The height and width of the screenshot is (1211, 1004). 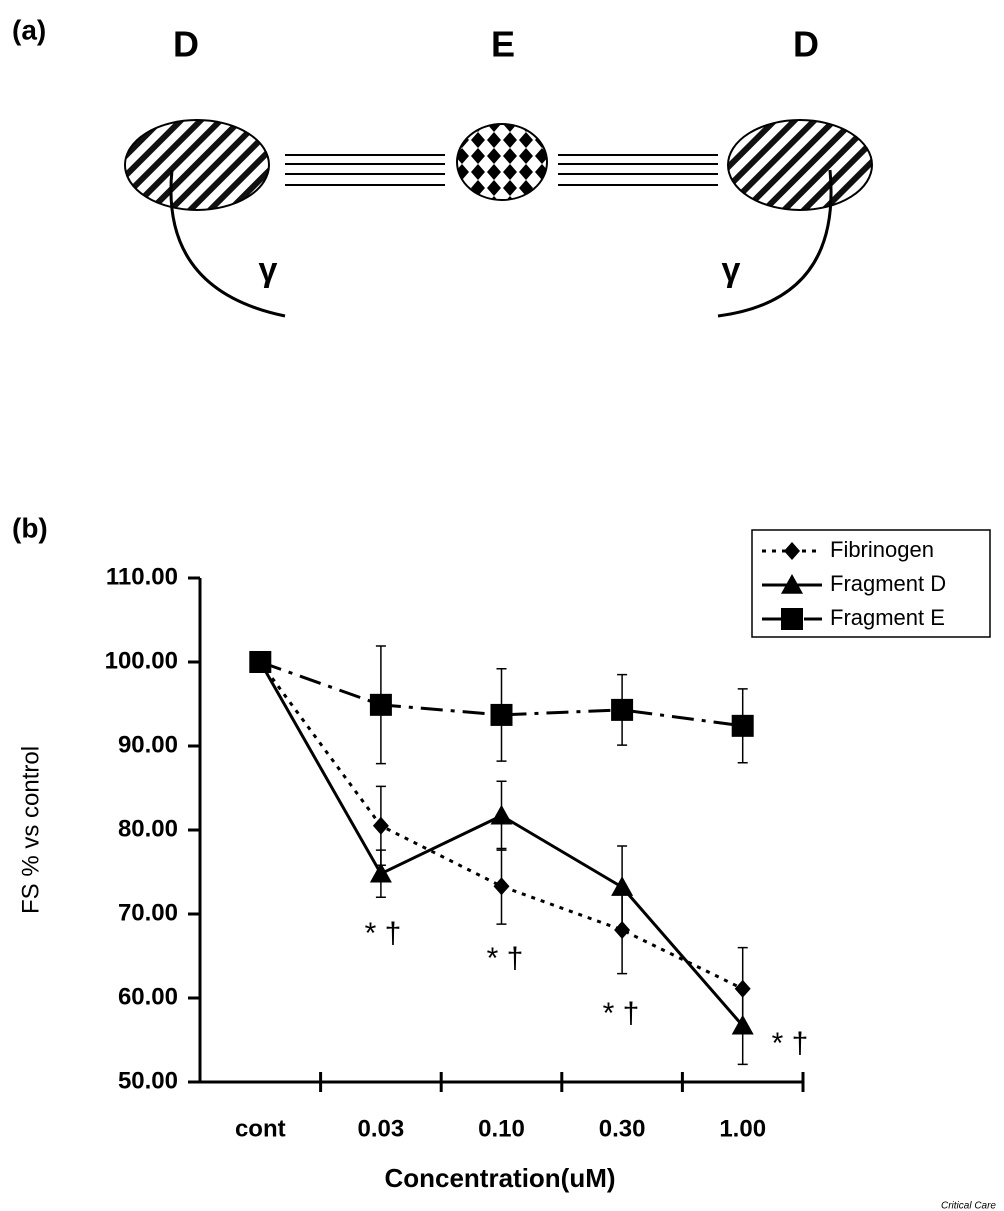 What do you see at coordinates (888, 583) in the screenshot?
I see `legend-label: Fragment D` at bounding box center [888, 583].